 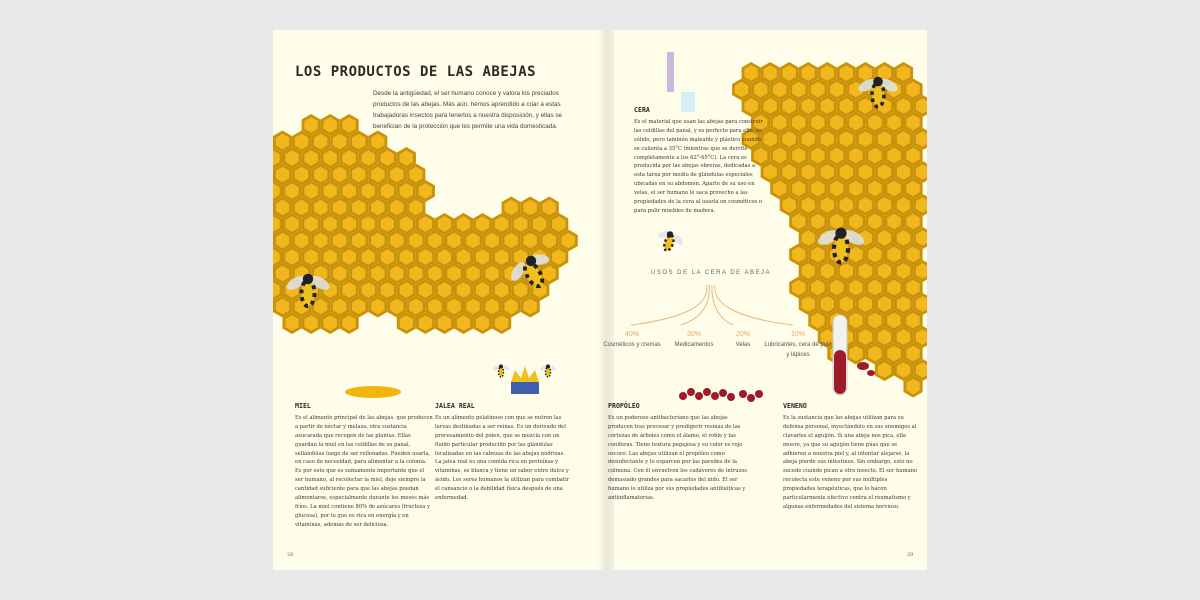 What do you see at coordinates (798, 350) in the screenshot?
I see `use-label: Lubricantes, cera de pulir y lápices` at bounding box center [798, 350].